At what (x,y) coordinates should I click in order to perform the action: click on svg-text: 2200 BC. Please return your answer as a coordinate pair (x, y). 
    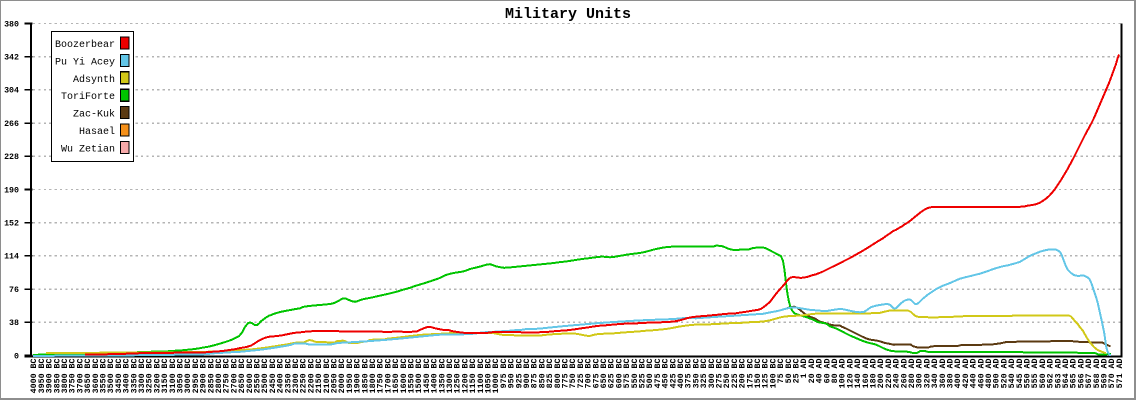
    Looking at the image, I should click on (311, 375).